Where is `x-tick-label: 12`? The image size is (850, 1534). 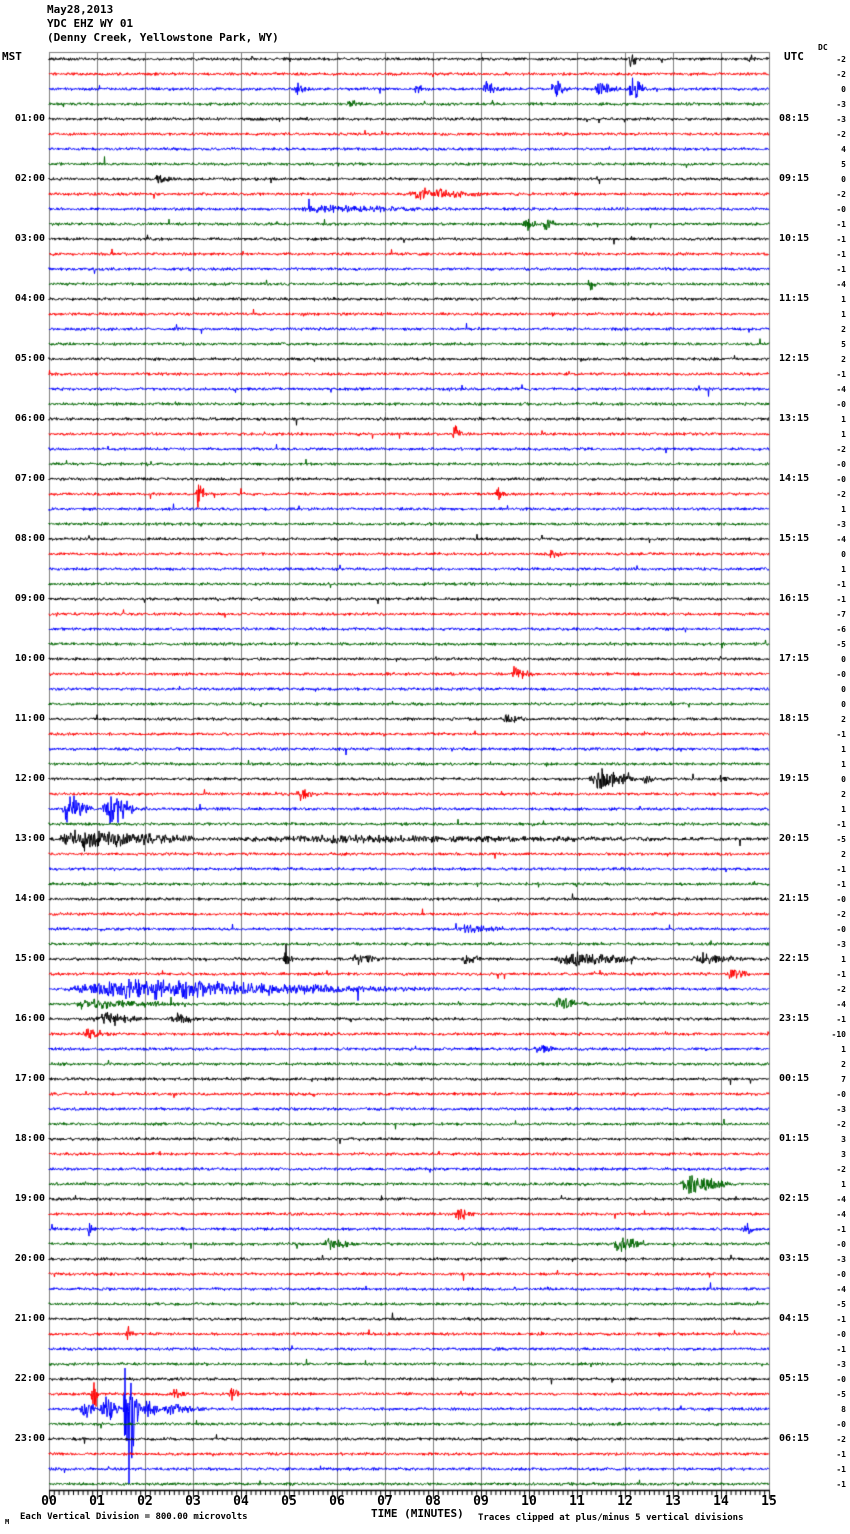
x-tick-label: 12 is located at coordinates (625, 1501).